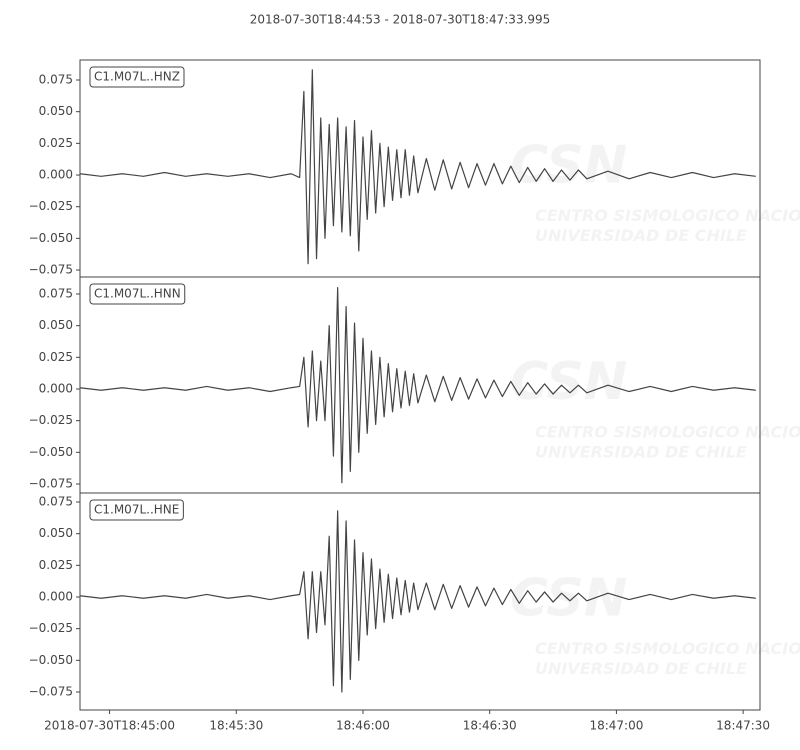 Image resolution: width=800 pixels, height=750 pixels. Describe the element at coordinates (616, 726) in the screenshot. I see `x-tick-label: 18:47:00` at that location.